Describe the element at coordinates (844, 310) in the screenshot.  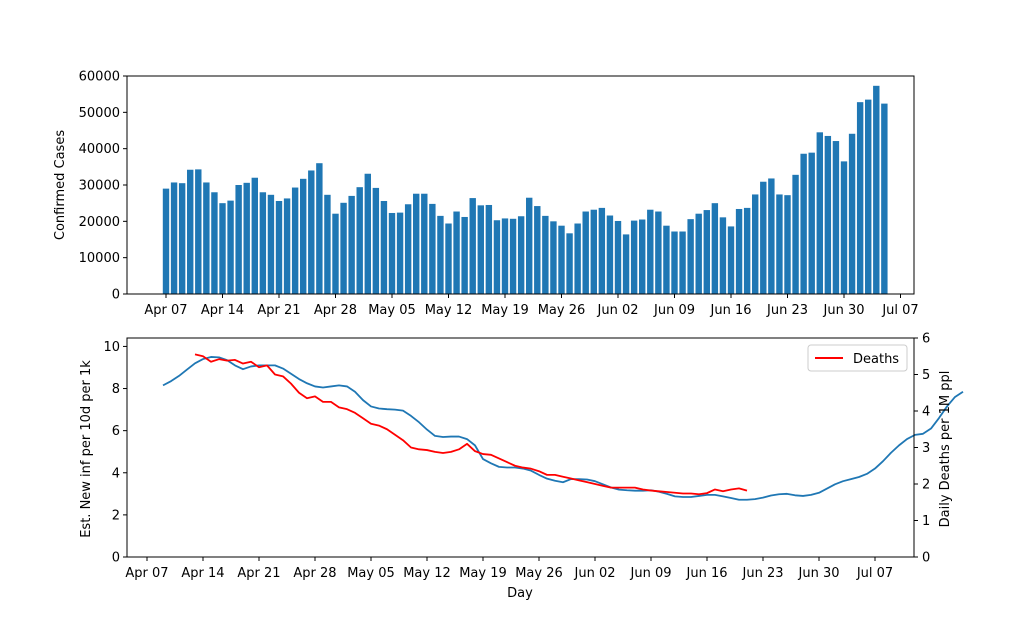
I see `x-tick-label: Jun 30` at that location.